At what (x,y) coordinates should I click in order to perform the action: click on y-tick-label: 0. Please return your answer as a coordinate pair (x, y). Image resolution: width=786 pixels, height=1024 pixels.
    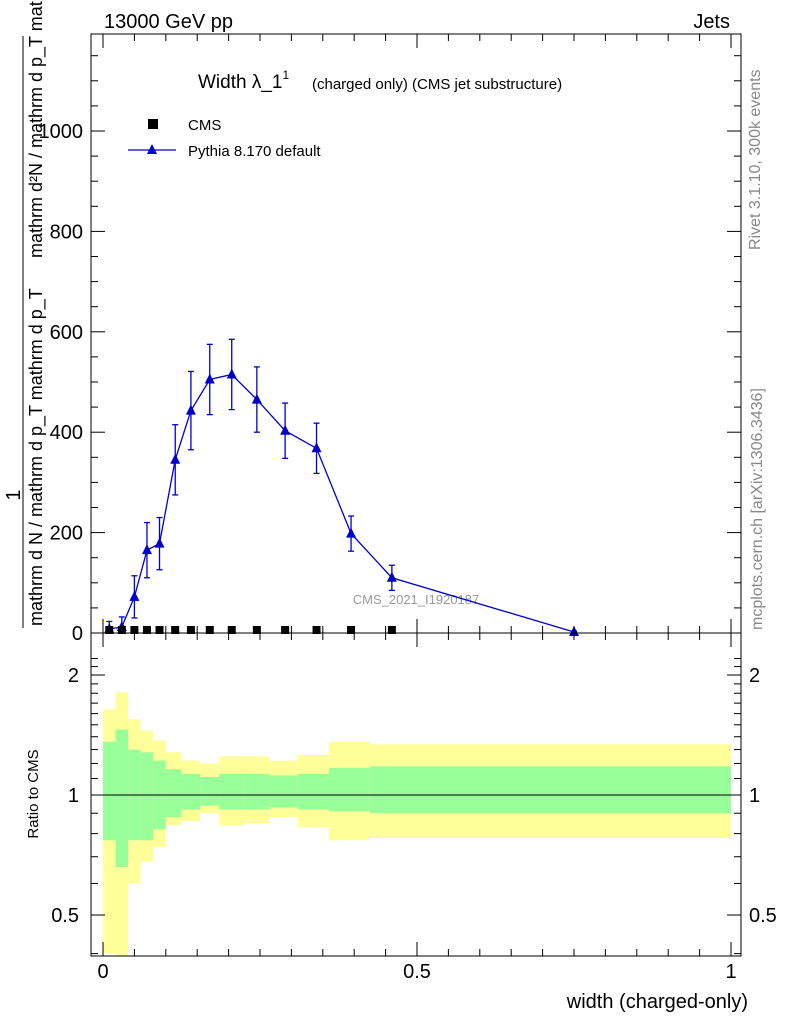
    Looking at the image, I should click on (77, 634).